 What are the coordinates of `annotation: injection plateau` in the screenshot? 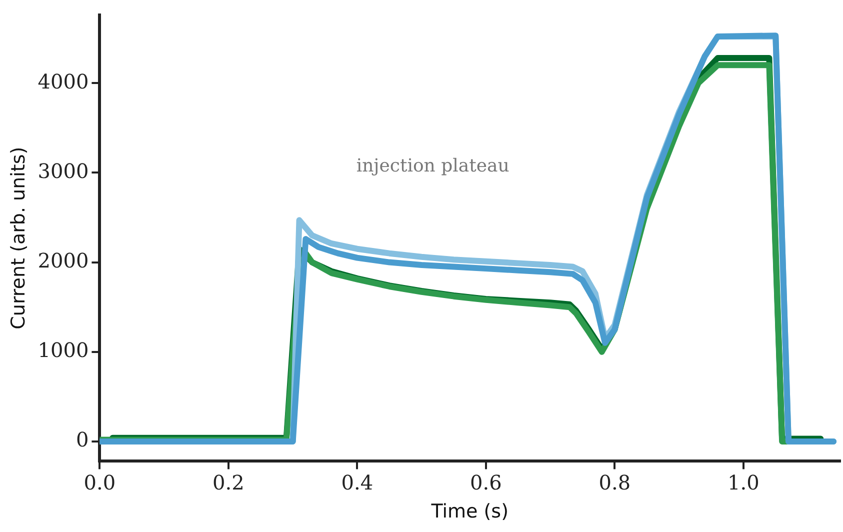 It's located at (433, 165).